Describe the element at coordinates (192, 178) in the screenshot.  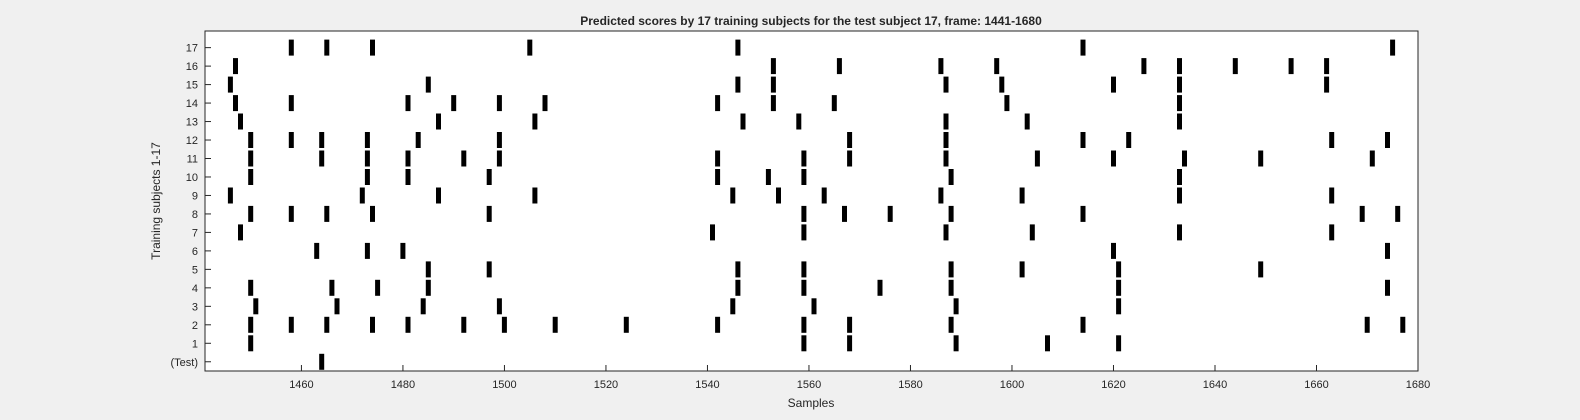
I see `y-tick-label-10: 10` at that location.